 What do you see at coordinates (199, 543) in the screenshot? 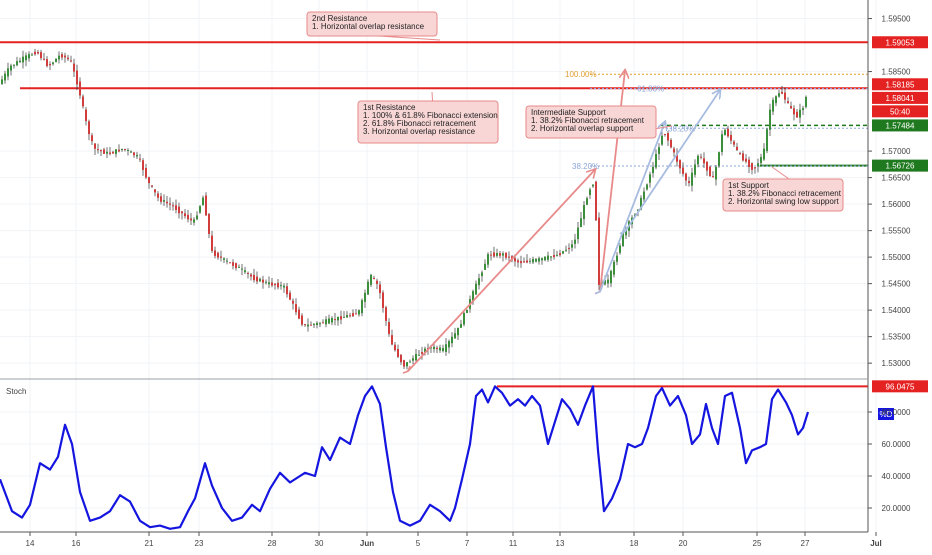
I see `time-tick-label: 23` at bounding box center [199, 543].